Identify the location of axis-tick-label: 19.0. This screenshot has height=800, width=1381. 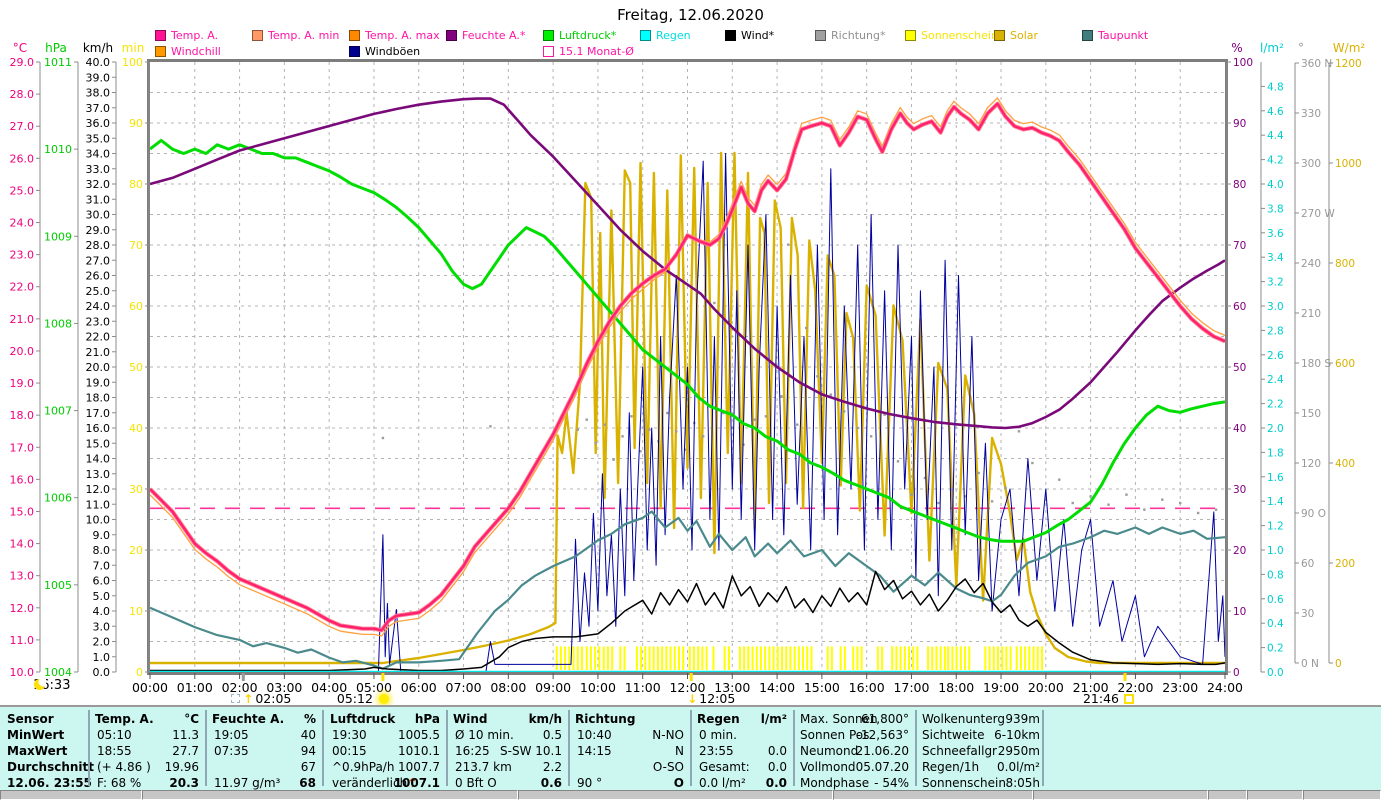
(98, 382).